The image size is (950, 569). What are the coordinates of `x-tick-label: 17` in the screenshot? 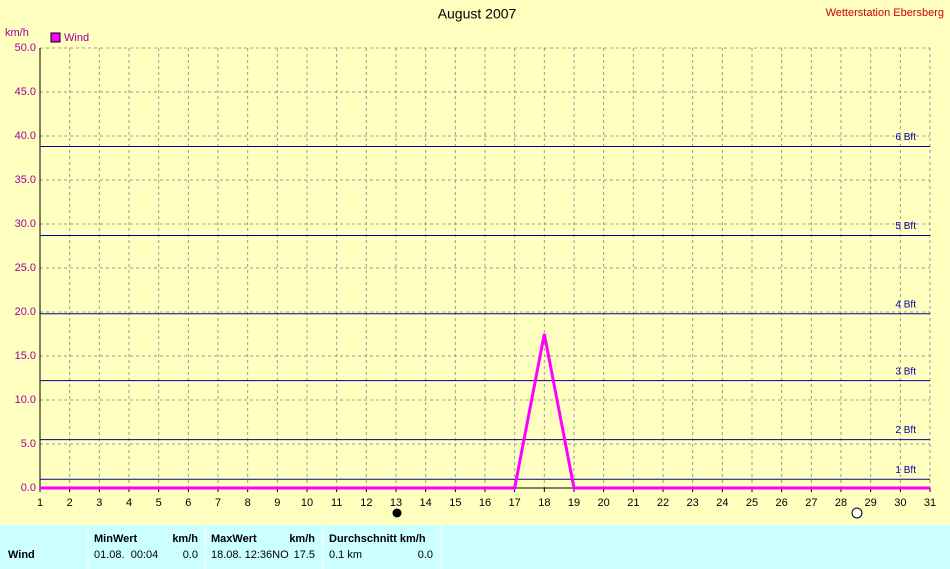 It's located at (515, 503).